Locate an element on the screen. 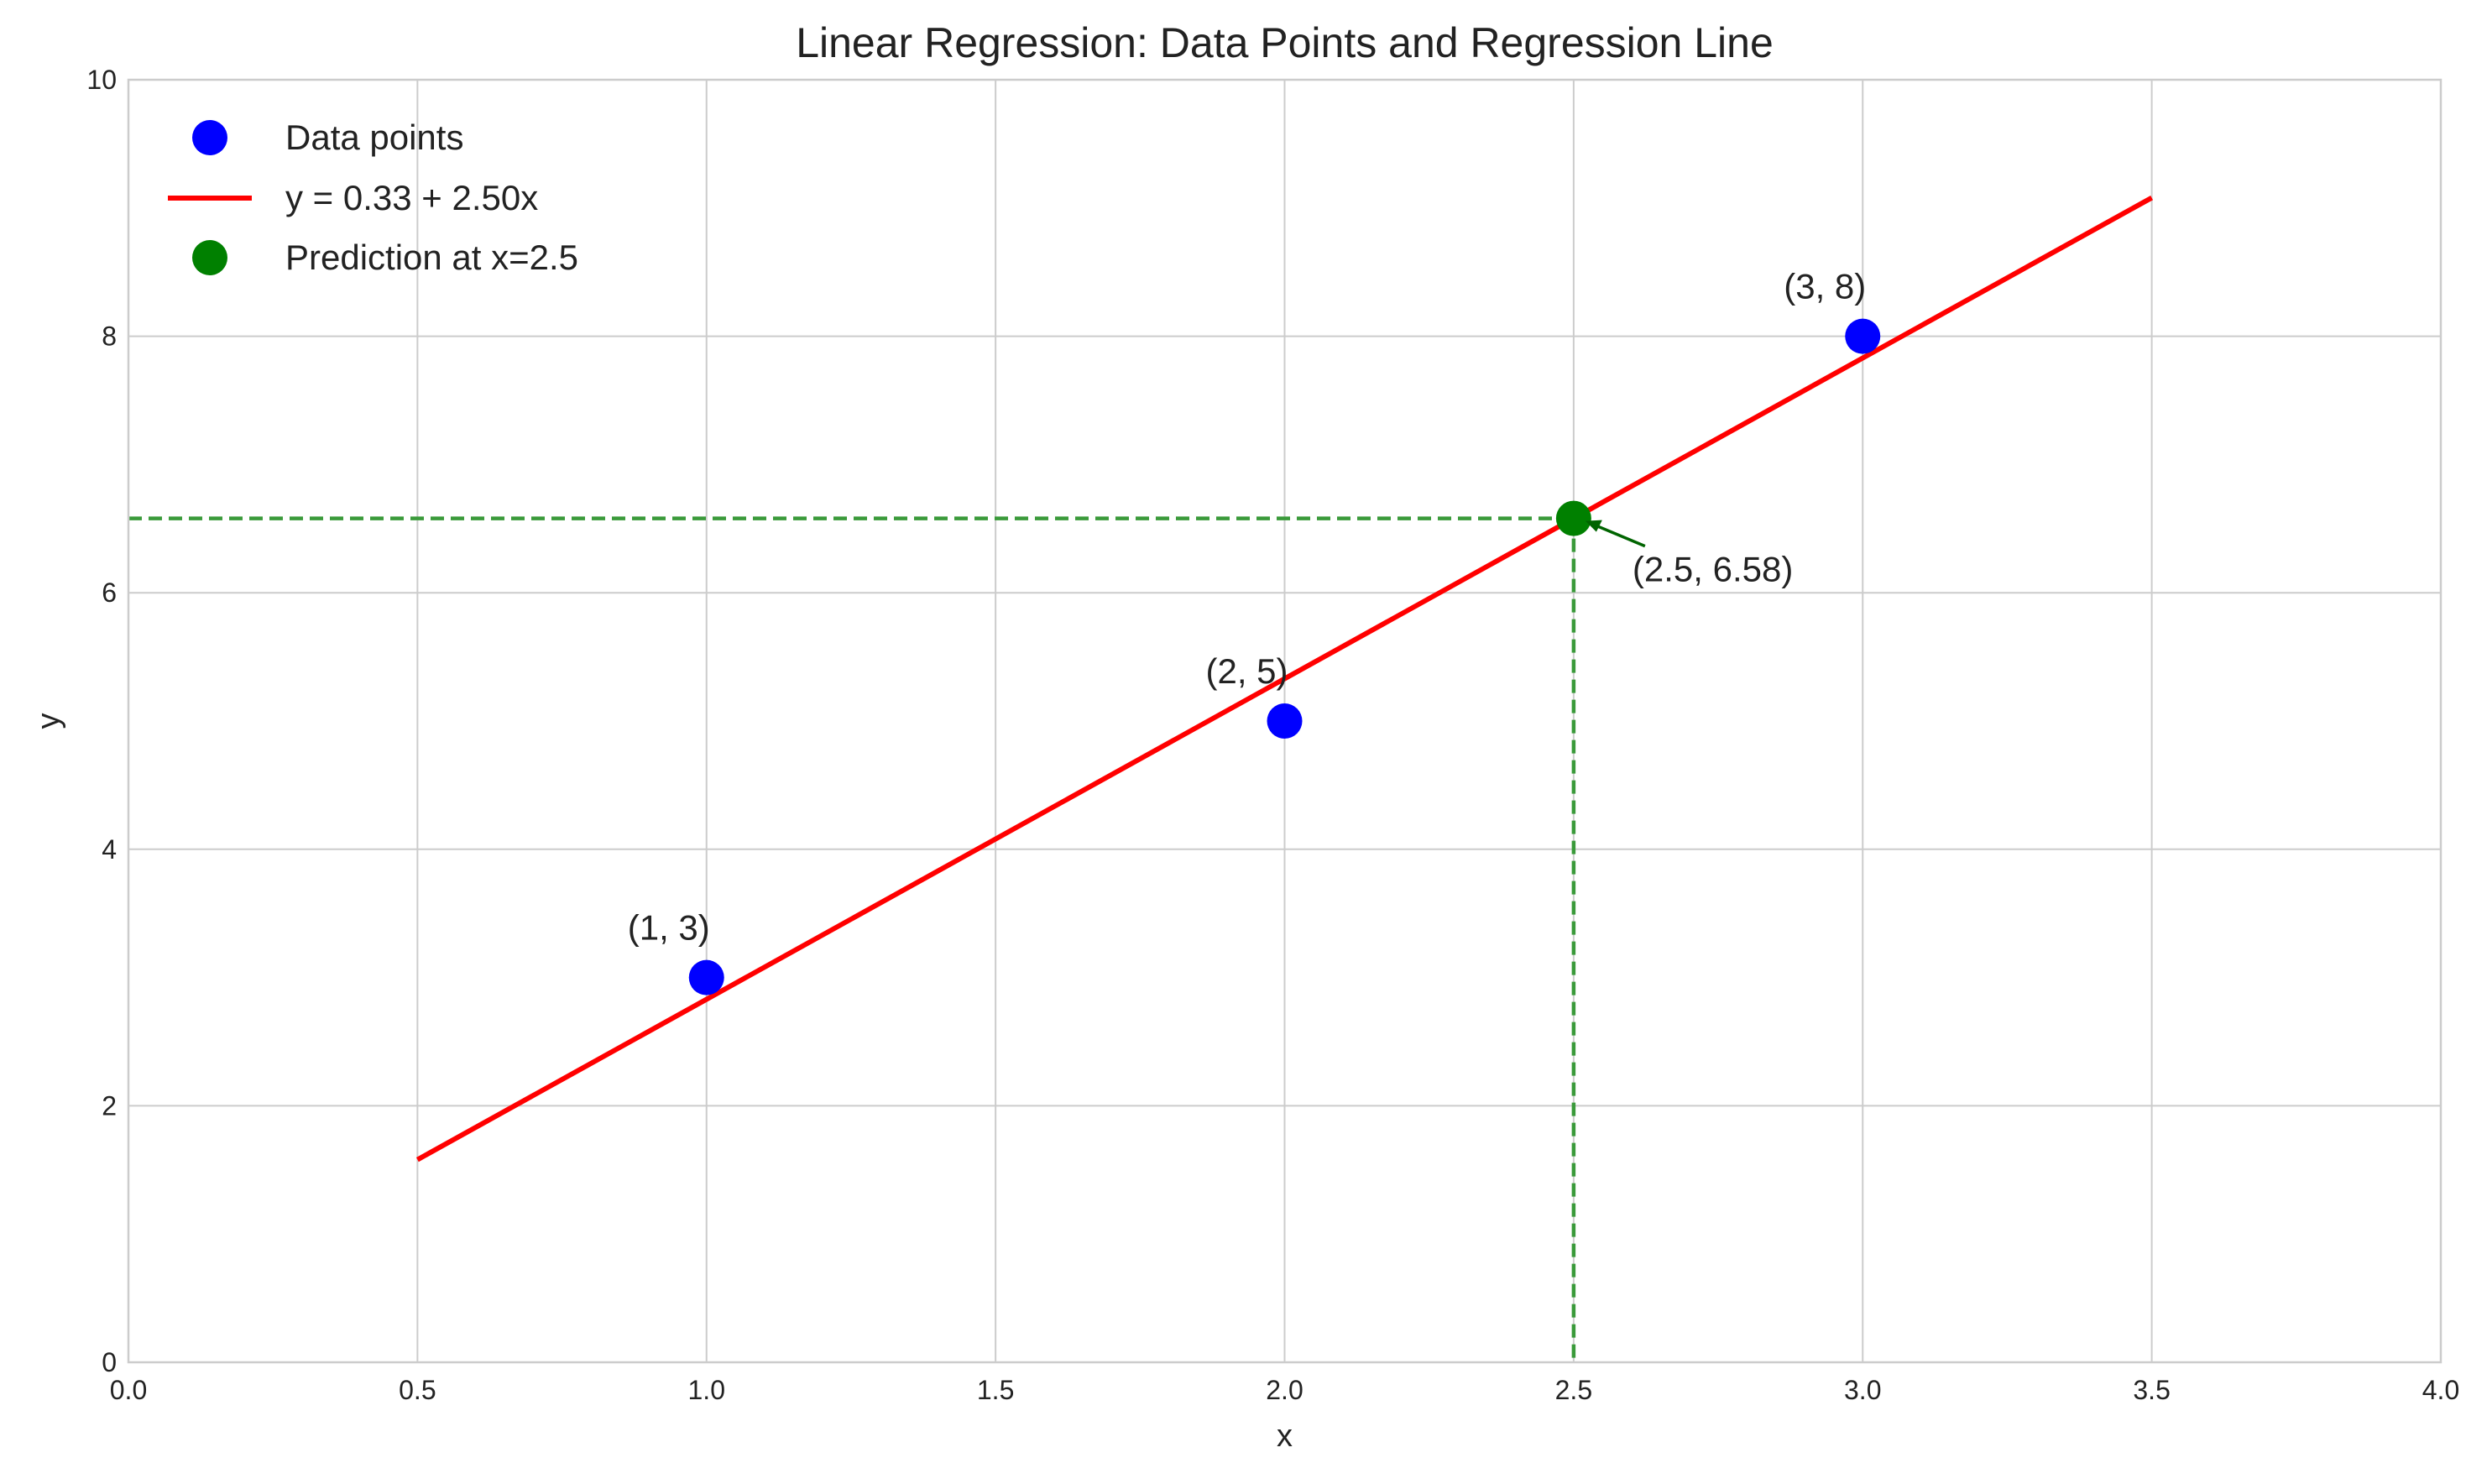  y-tick-label: 2 is located at coordinates (110, 1105).